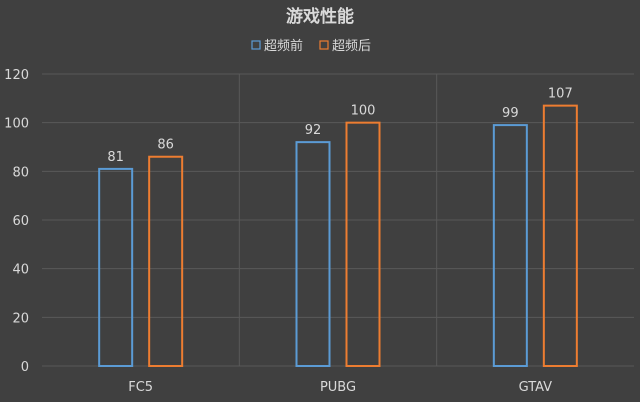  What do you see at coordinates (320, 16) in the screenshot?
I see `chart-title: 游戏性能` at bounding box center [320, 16].